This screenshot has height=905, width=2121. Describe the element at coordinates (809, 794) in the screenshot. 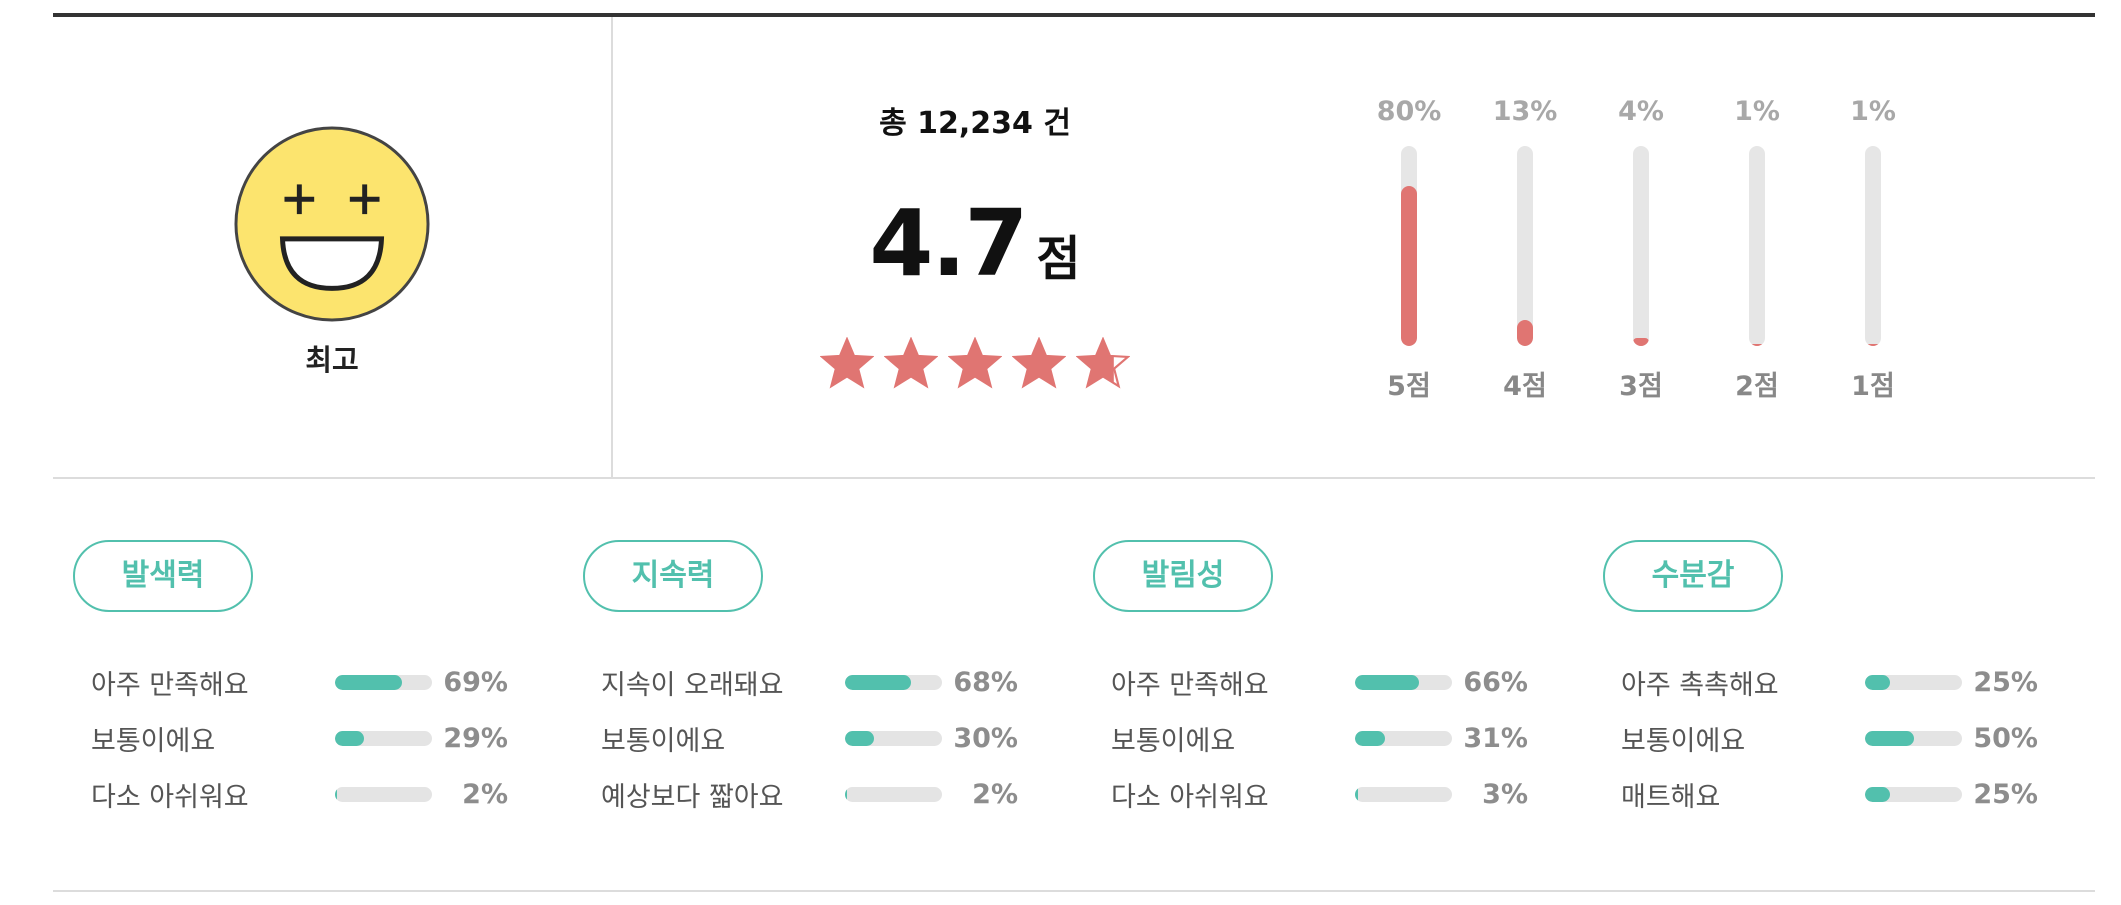

I see `attribute-row: 예상보다 짧아요 2%` at that location.